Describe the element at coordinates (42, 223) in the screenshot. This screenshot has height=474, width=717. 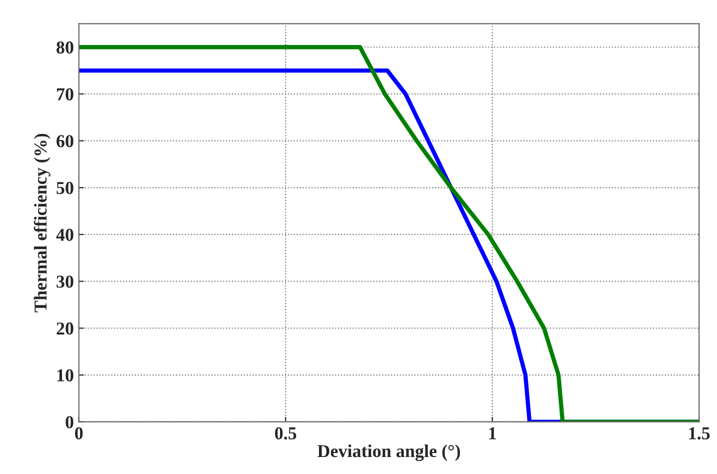
I see `y-axis-title: Thermal efficiency (%)` at that location.